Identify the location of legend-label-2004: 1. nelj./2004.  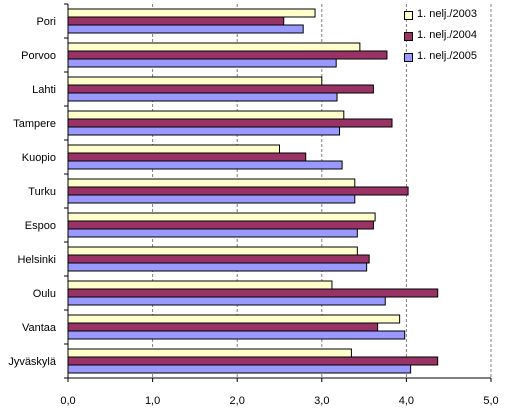
(447, 35).